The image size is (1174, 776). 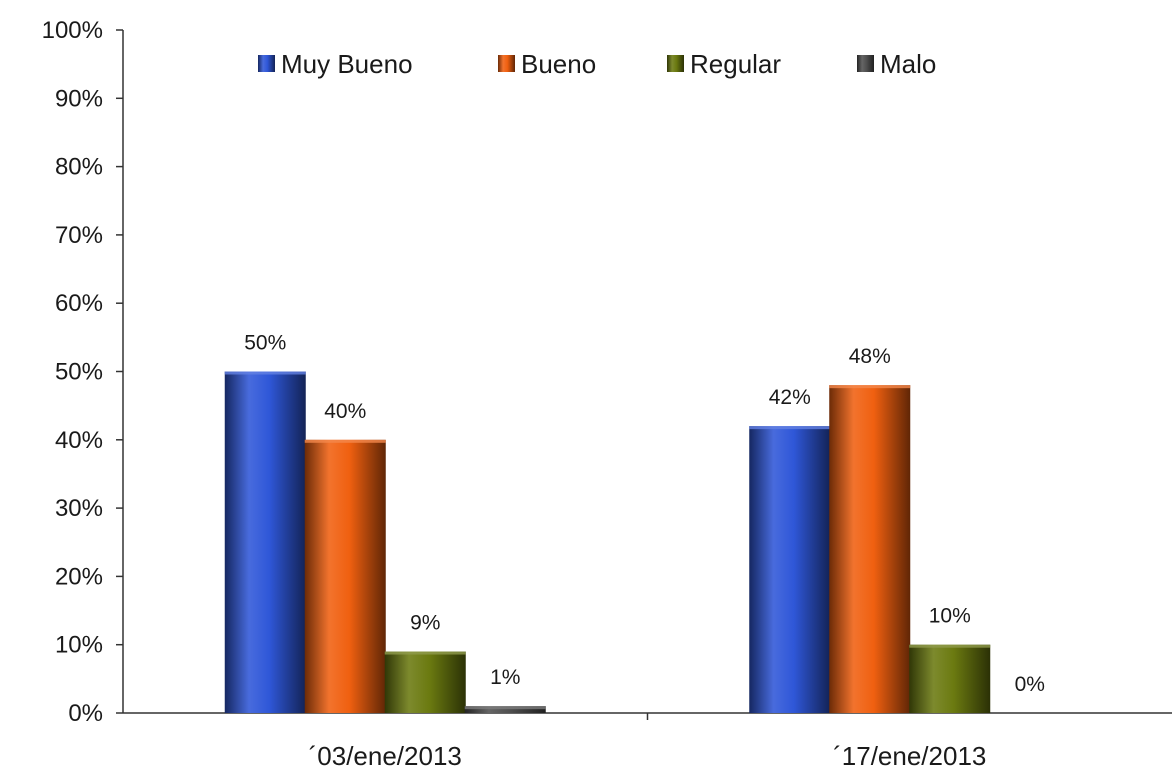 I want to click on y-tick-label: 70%, so click(x=79, y=235).